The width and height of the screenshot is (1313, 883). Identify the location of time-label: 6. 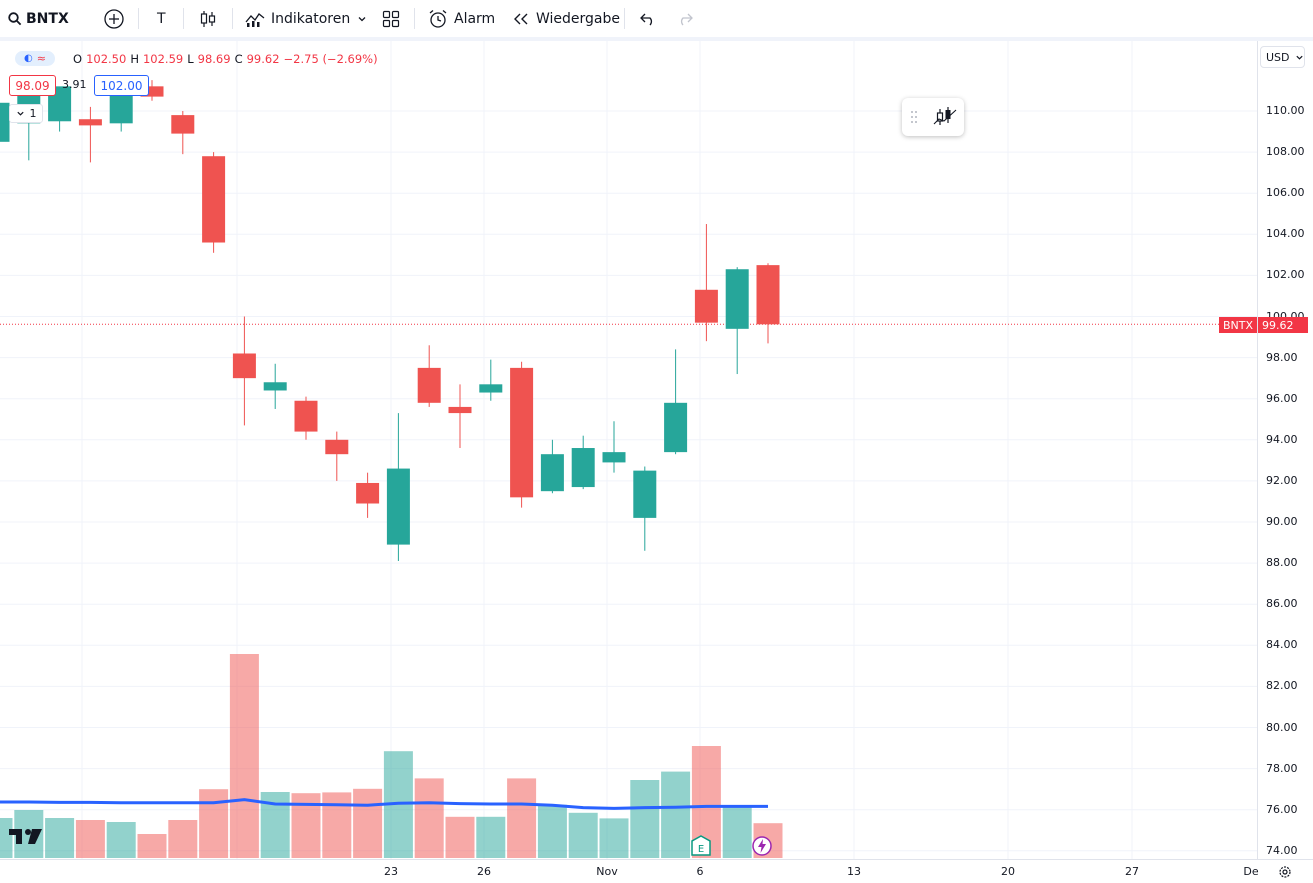
(700, 871).